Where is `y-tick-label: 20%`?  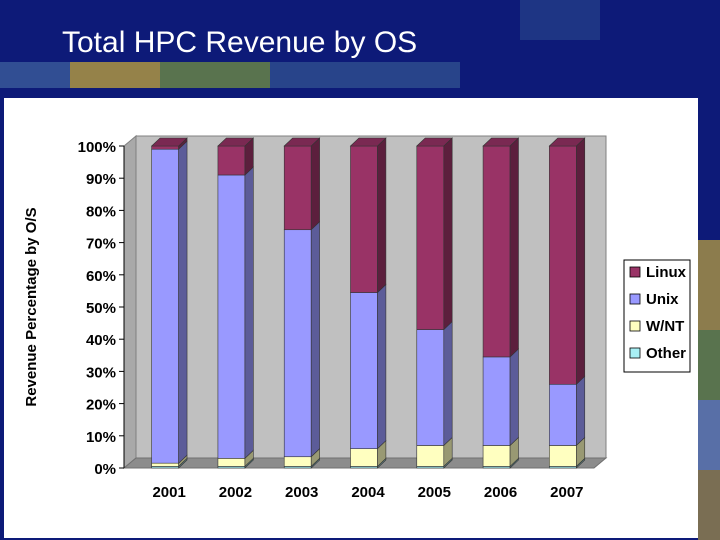 y-tick-label: 20% is located at coordinates (101, 405).